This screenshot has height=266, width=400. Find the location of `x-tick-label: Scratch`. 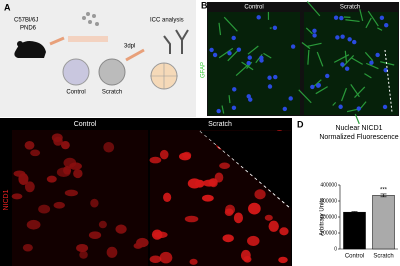

x-tick-label: Scratch is located at coordinates (383, 257).